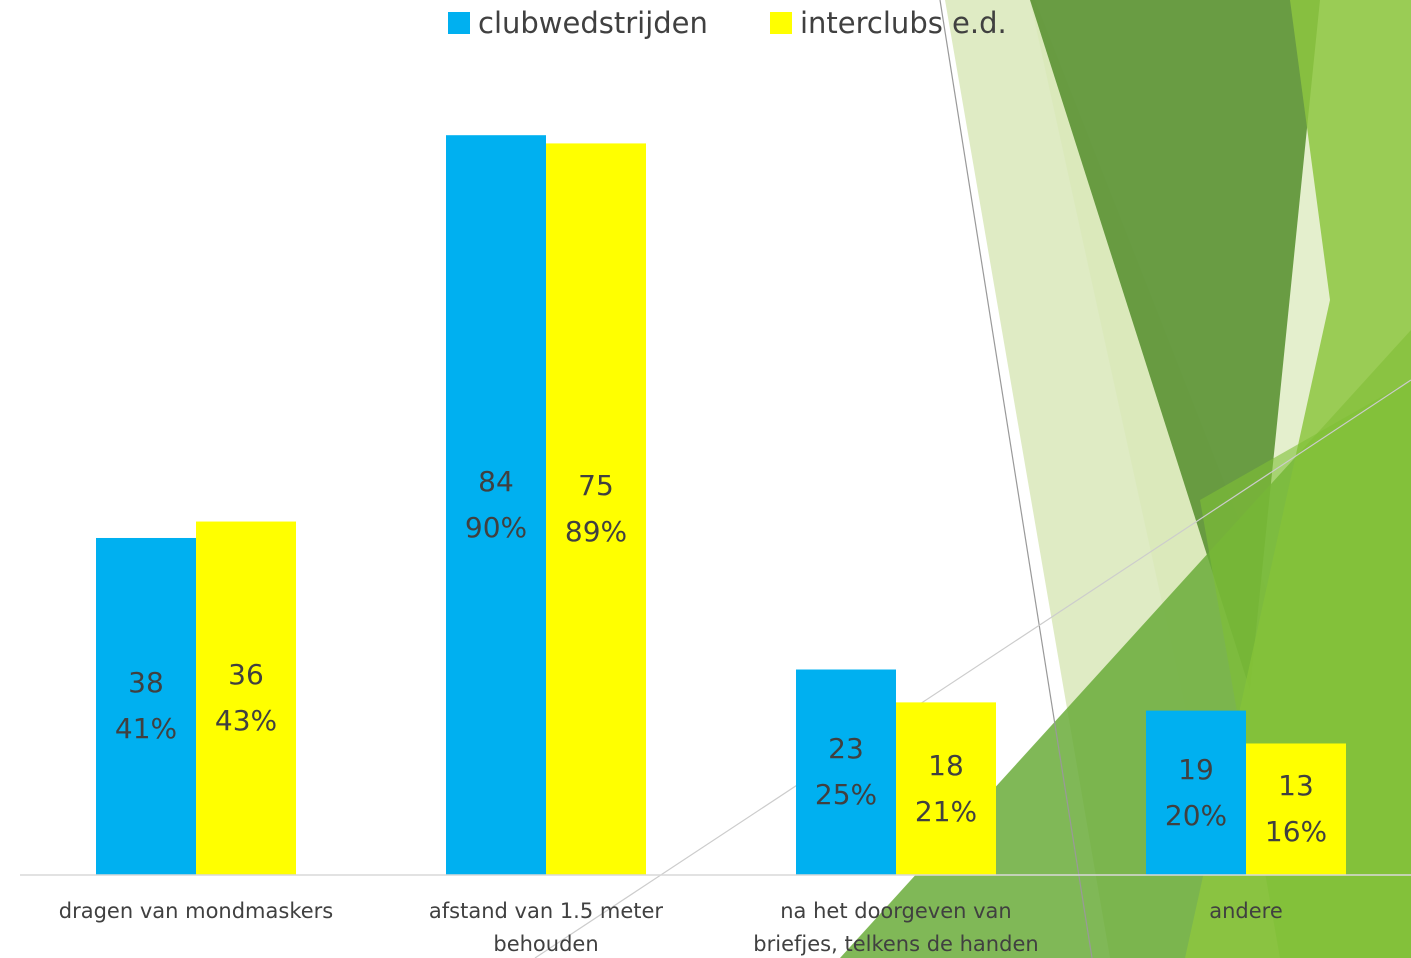 The width and height of the screenshot is (1411, 958). Describe the element at coordinates (903, 23) in the screenshot. I see `legend-label: interclubs e.d.` at that location.